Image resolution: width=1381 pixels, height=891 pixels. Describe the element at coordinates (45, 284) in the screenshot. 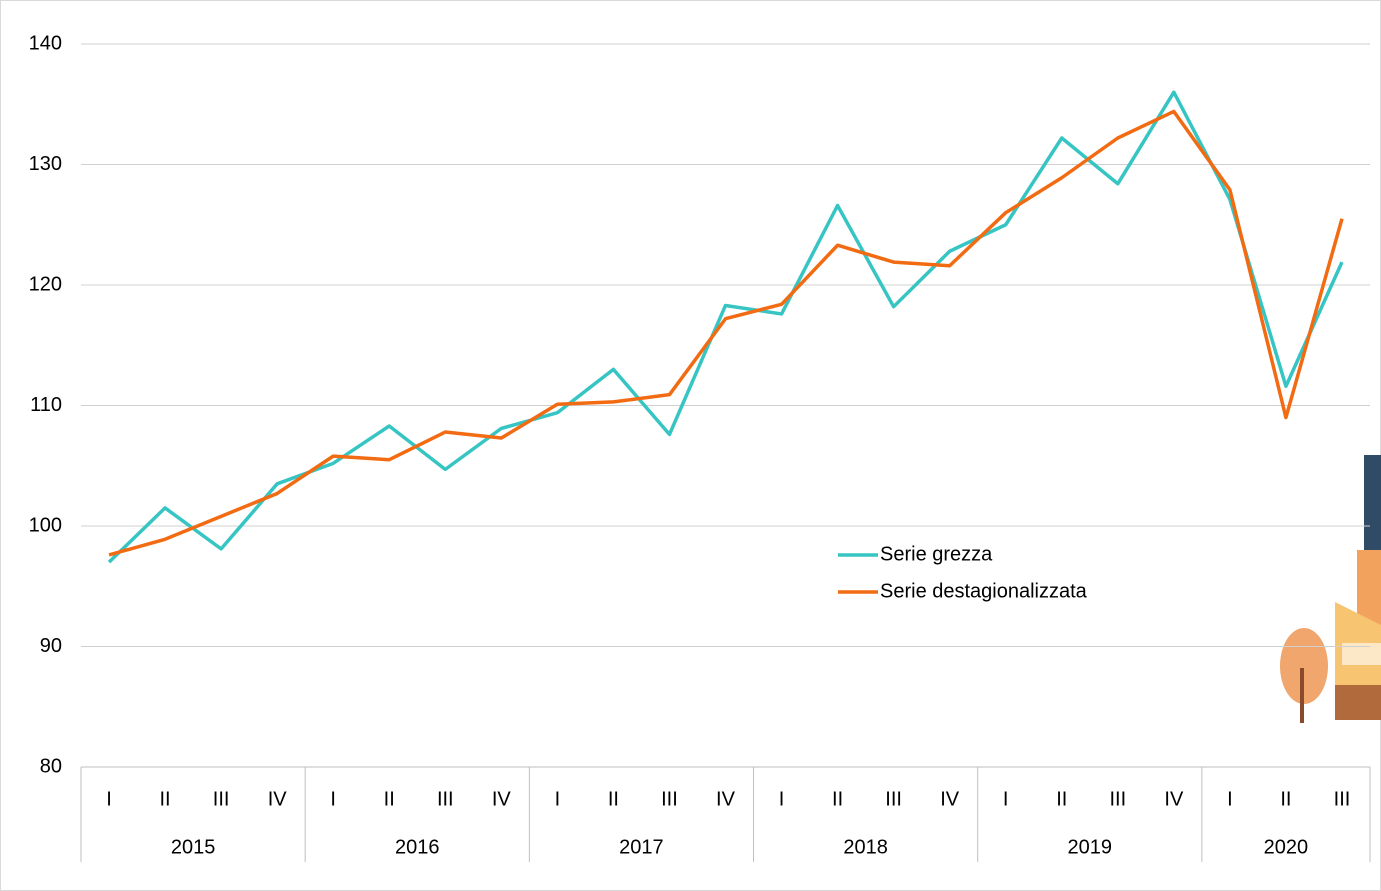

I see `y-tick-label: 120` at that location.